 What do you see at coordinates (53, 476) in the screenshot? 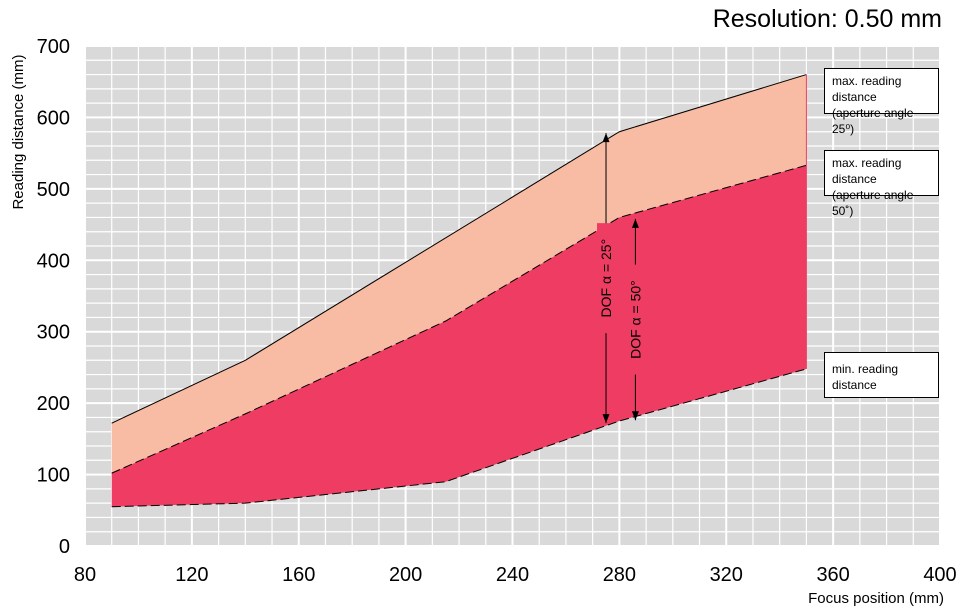
I see `y-tick-label: 100` at bounding box center [53, 476].